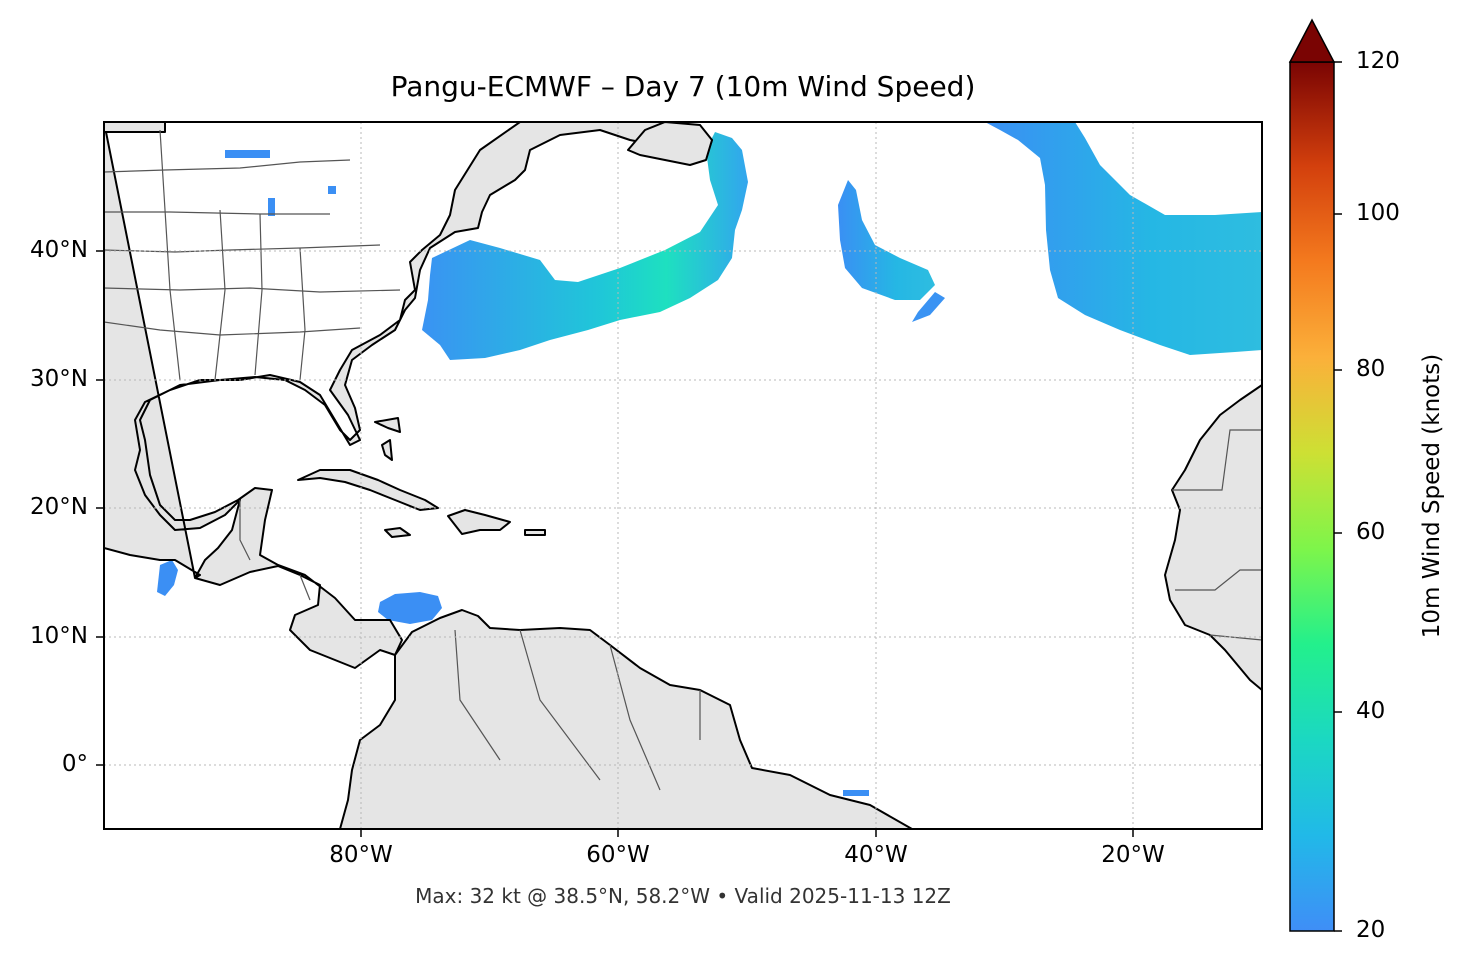  Describe the element at coordinates (876, 855) in the screenshot. I see `lon-tick-40w: 40°W` at that location.